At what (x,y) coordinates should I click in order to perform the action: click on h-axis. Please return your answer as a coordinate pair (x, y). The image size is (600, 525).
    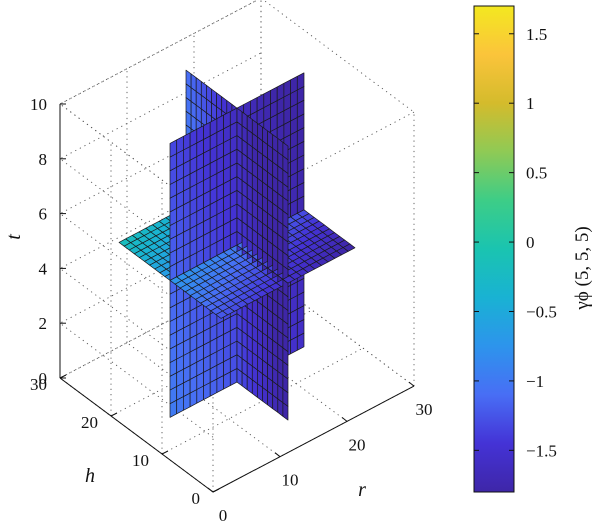
    Looking at the image, I should click on (136, 435).